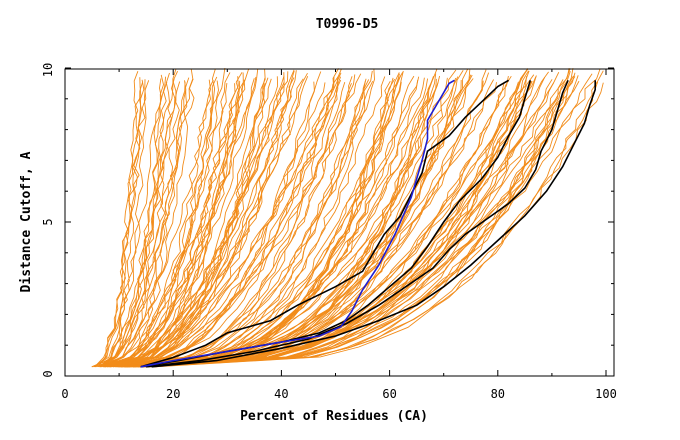 The image size is (680, 440). What do you see at coordinates (347, 24) in the screenshot?
I see `chart-title: T0996-D5` at bounding box center [347, 24].